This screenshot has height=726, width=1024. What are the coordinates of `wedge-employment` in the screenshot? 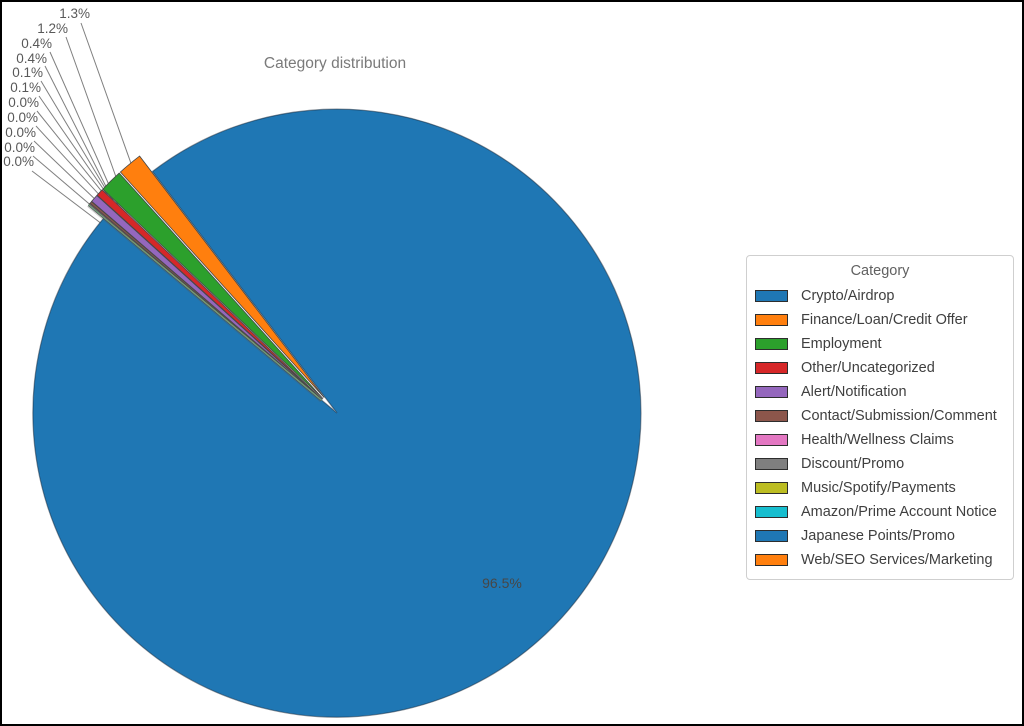 It's located at (213, 285).